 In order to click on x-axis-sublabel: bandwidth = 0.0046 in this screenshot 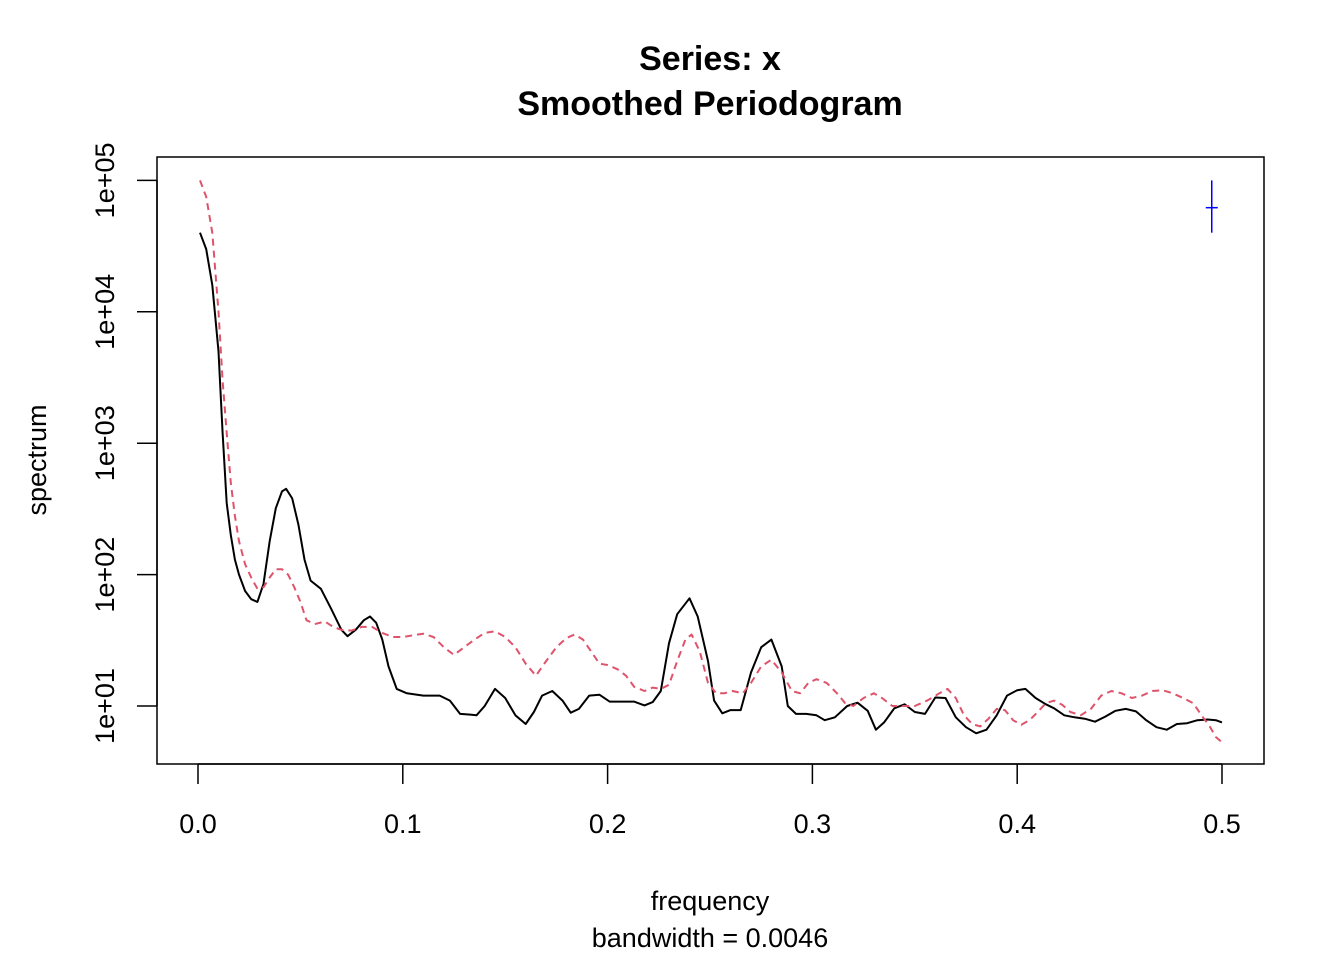, I will do `click(710, 938)`.